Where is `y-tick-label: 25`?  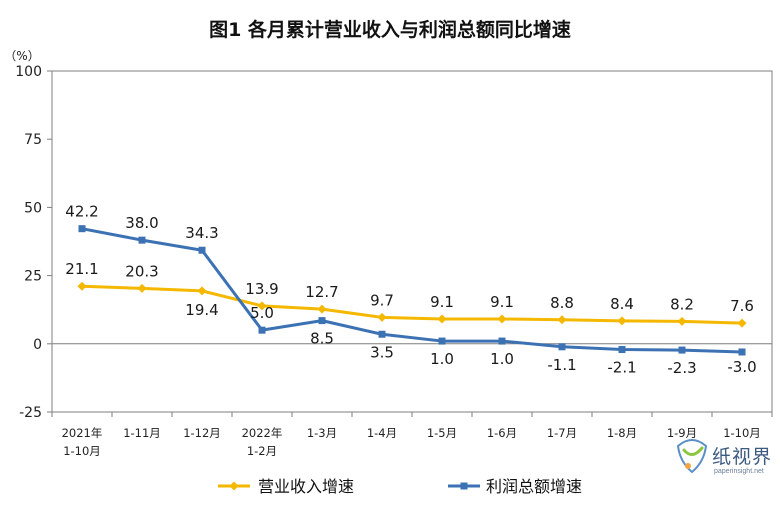
y-tick-label: 25 is located at coordinates (33, 277).